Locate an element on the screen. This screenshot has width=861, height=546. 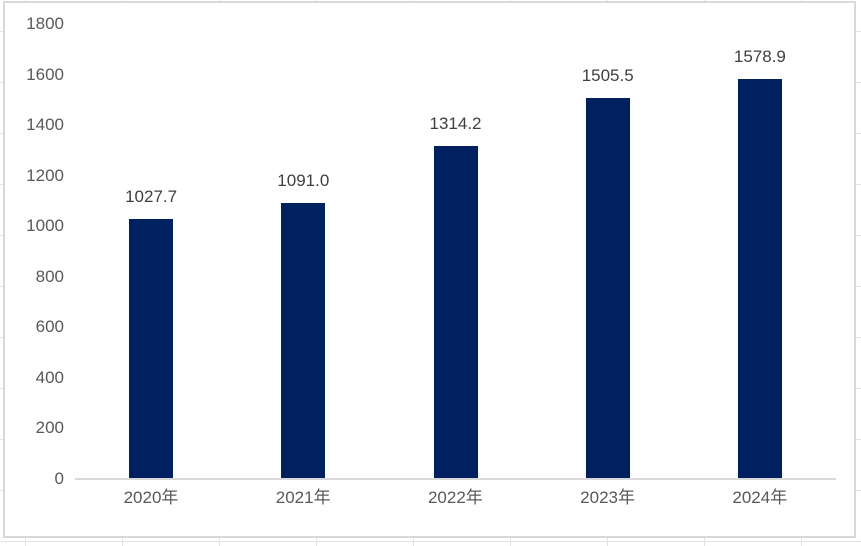
x-axis-category-label: 2024年 is located at coordinates (760, 497).